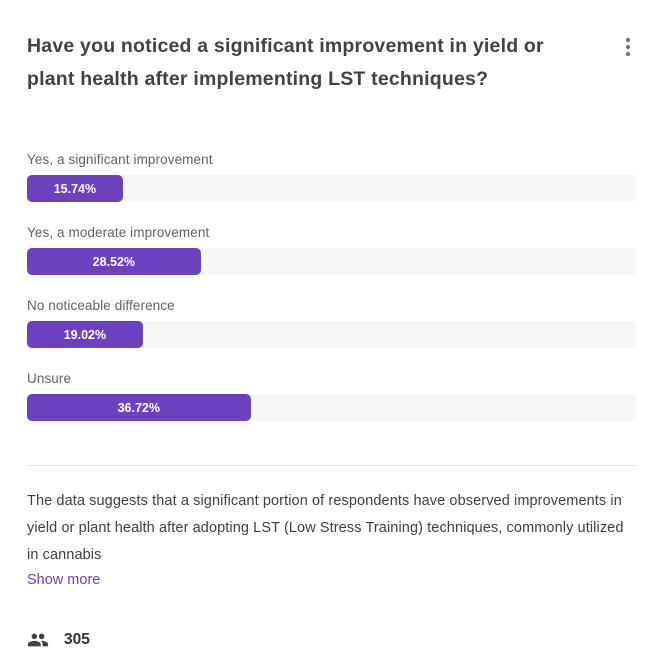  I want to click on poll-option-label: No noticeable difference, so click(101, 305).